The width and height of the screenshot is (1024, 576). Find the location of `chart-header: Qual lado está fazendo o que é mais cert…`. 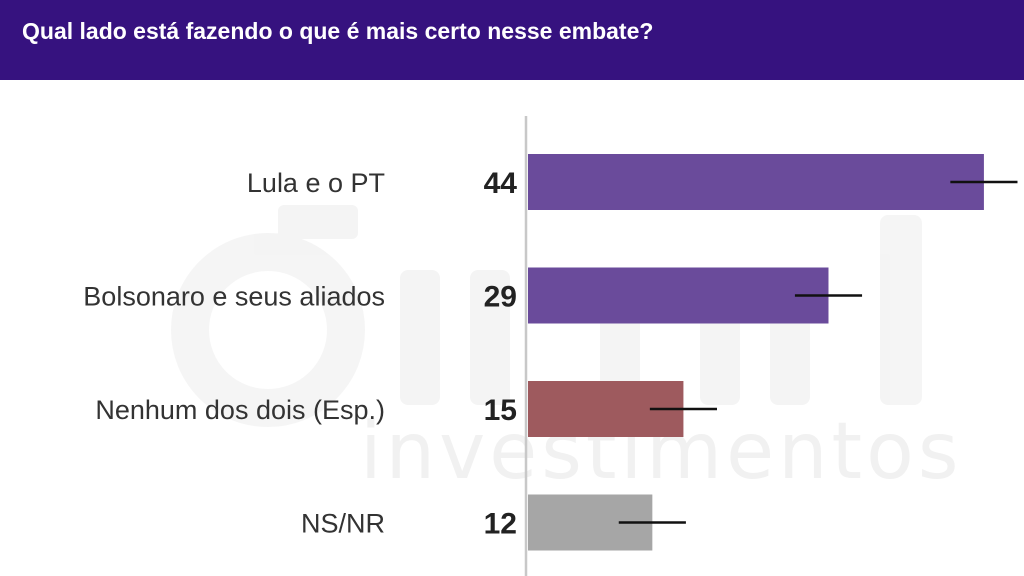

chart-header: Qual lado está fazendo o que é mais cert… is located at coordinates (512, 40).